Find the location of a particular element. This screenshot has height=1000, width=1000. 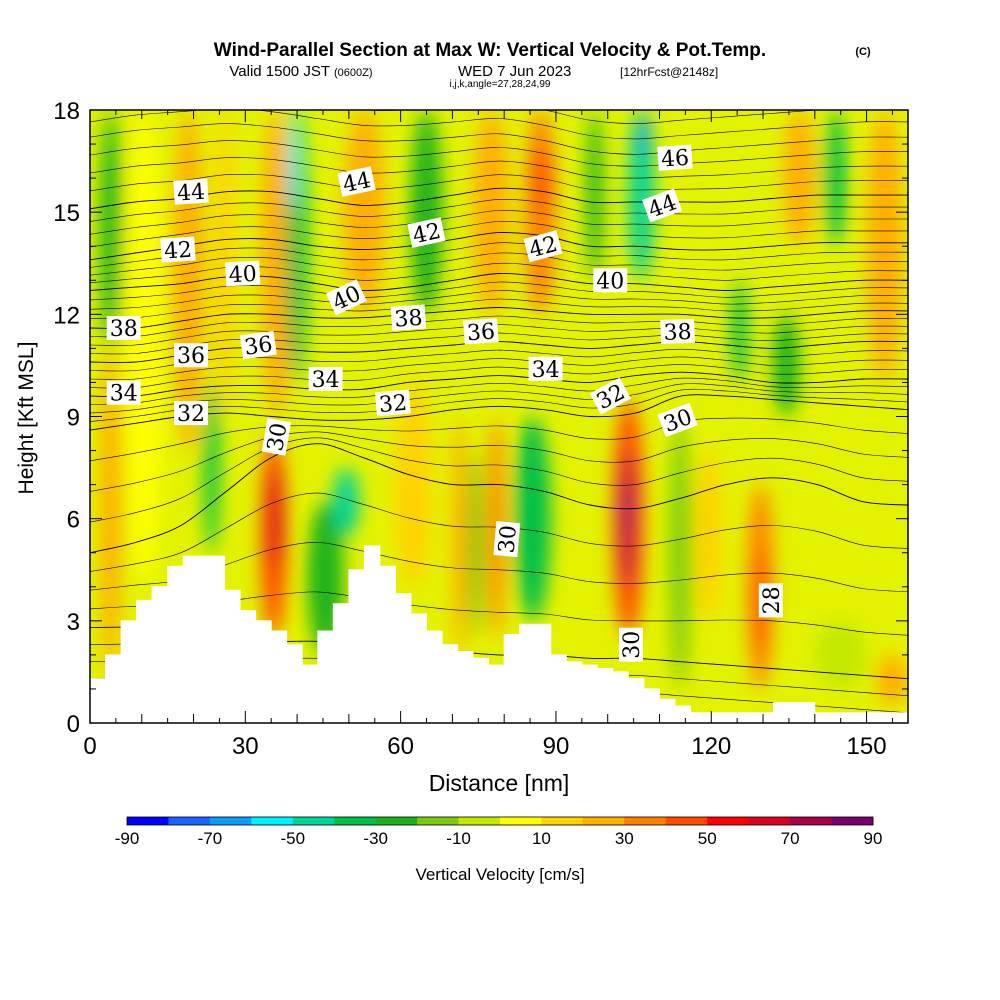

contour-label-text: 44 is located at coordinates (357, 183).